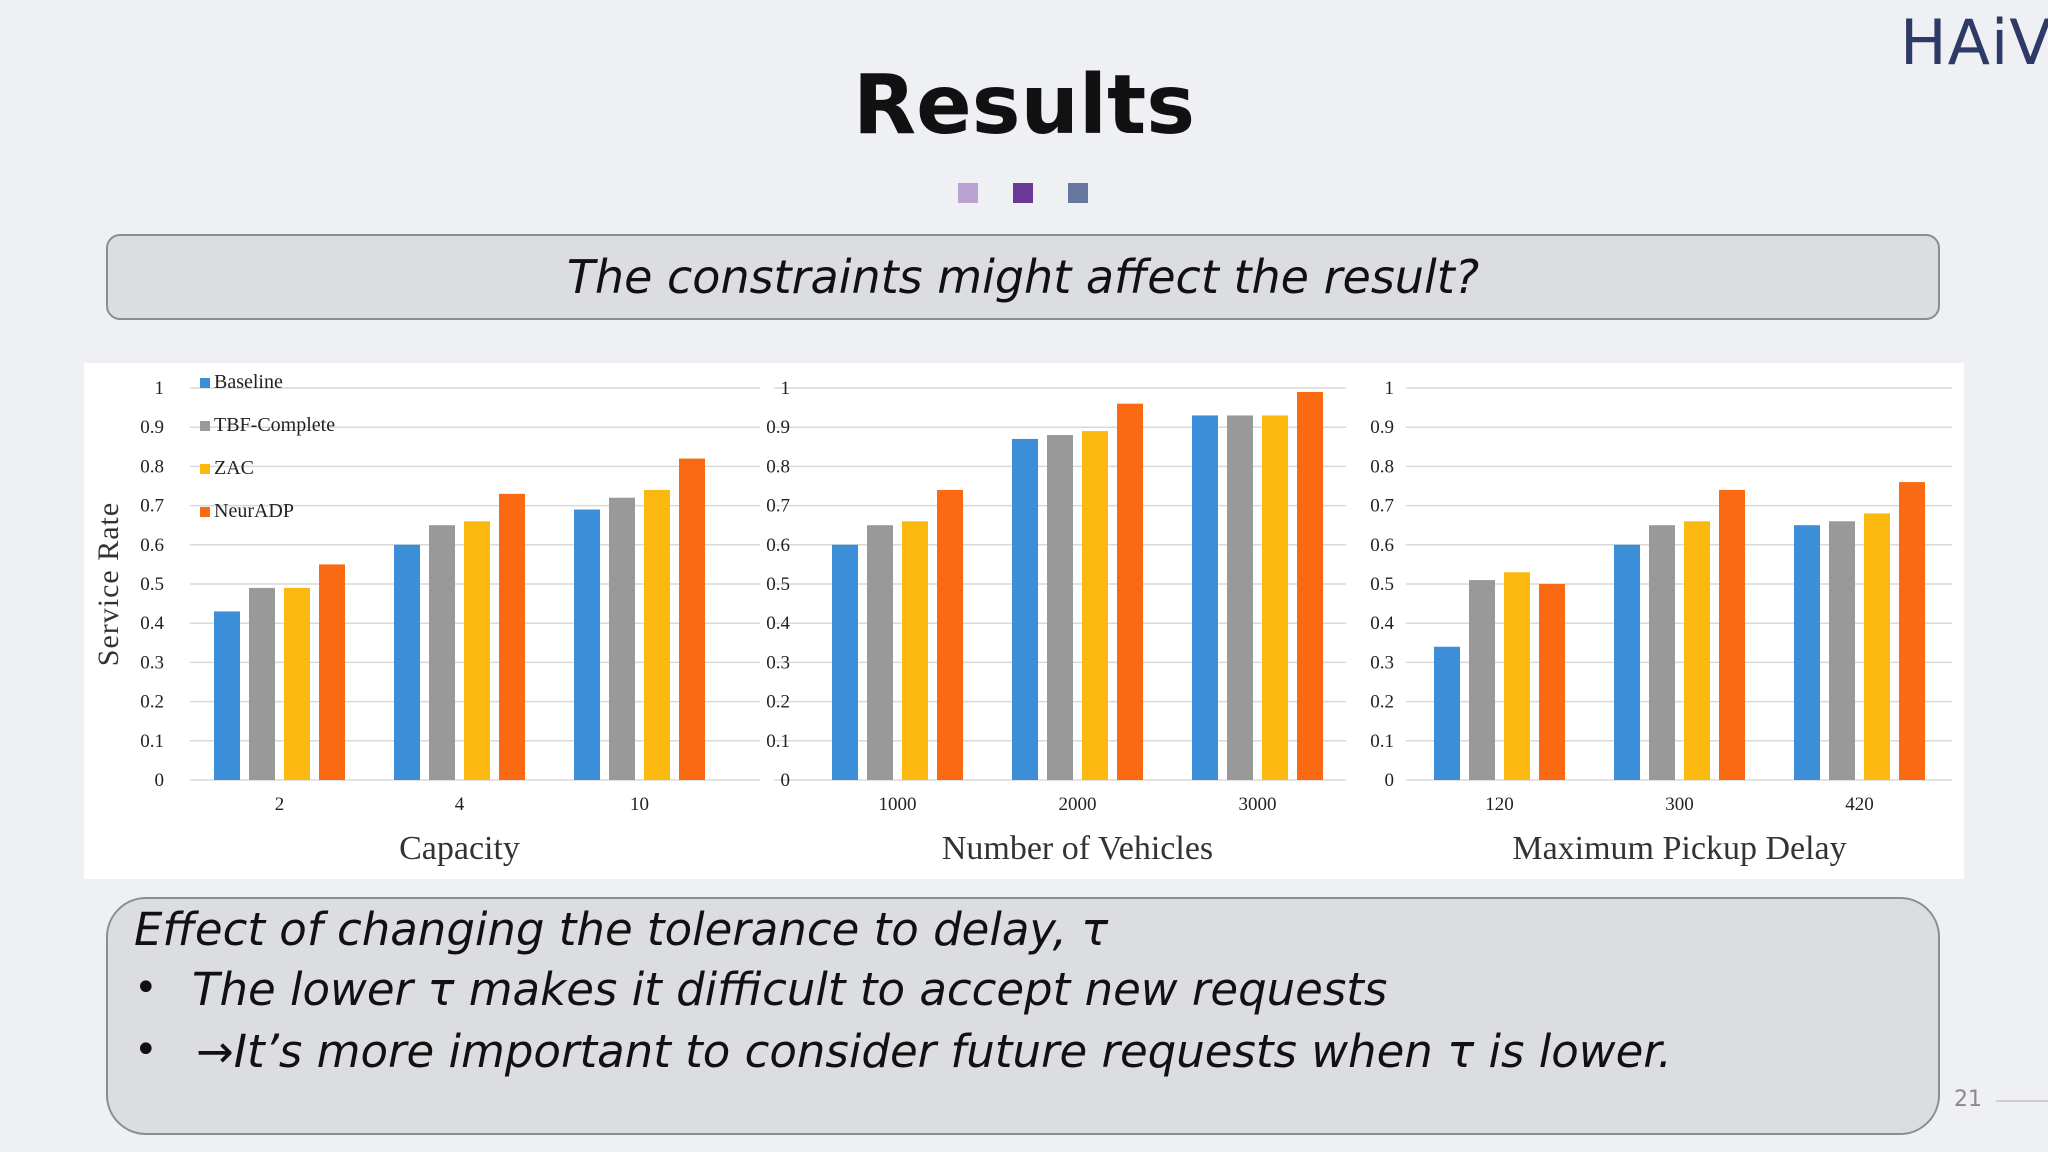 This screenshot has width=2048, height=1152. I want to click on legend-label: NeurADP, so click(254, 511).